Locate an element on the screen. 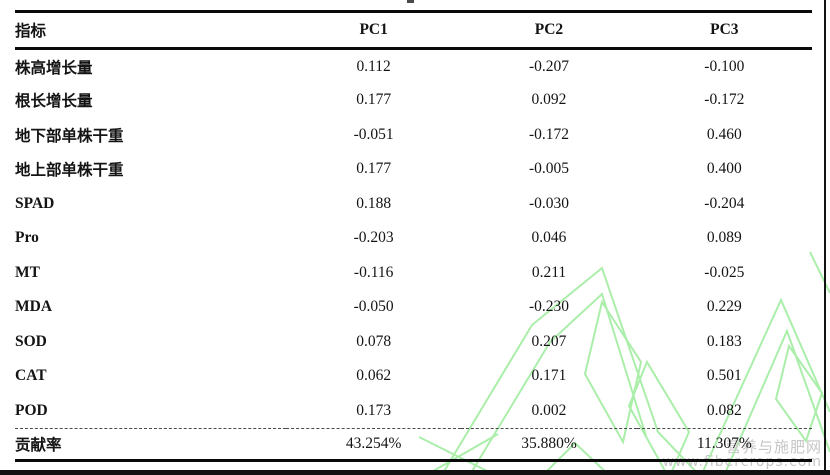 This screenshot has height=475, width=830. row-label: POD is located at coordinates (31, 410).